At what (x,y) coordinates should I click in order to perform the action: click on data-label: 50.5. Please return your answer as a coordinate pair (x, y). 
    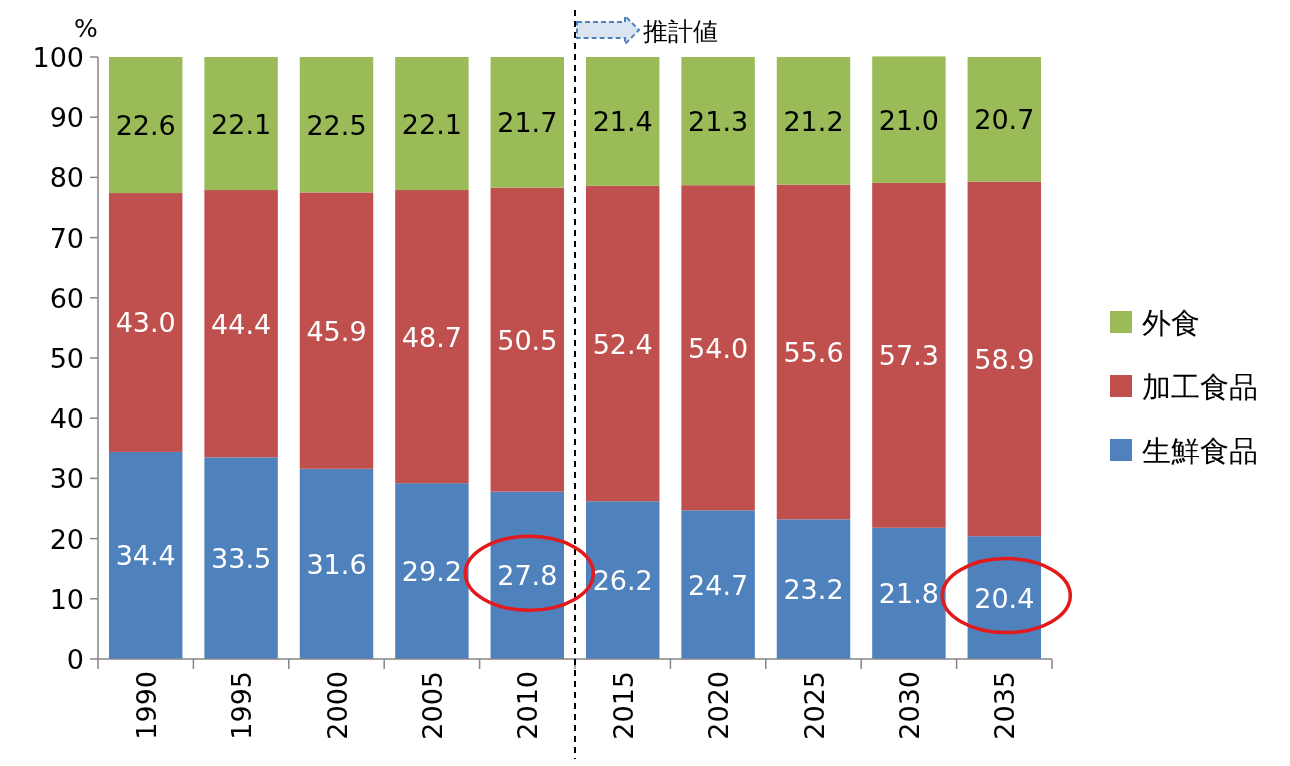
    Looking at the image, I should click on (527, 340).